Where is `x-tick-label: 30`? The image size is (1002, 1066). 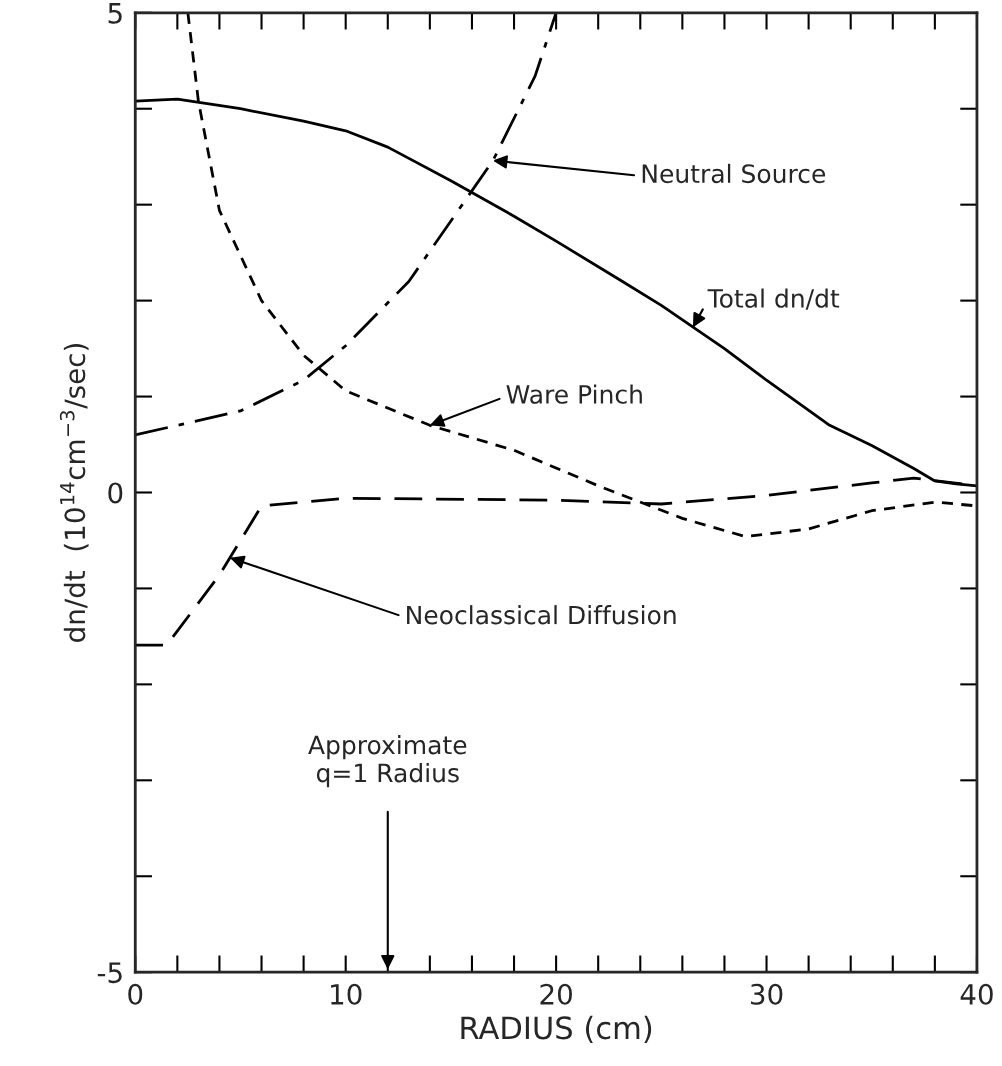 x-tick-label: 30 is located at coordinates (766, 994).